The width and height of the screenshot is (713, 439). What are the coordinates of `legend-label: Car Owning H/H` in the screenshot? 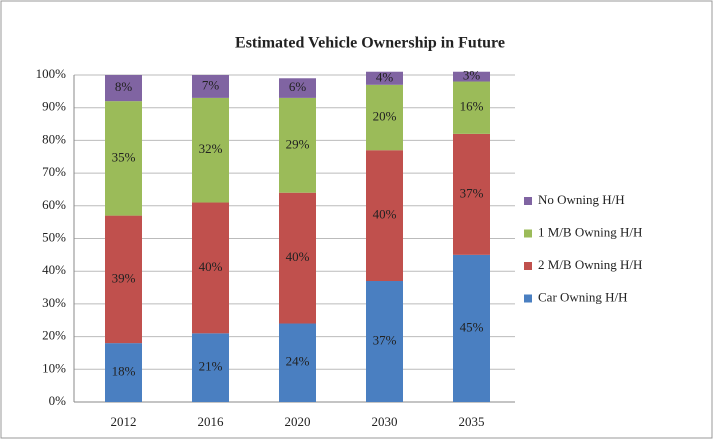 It's located at (583, 296).